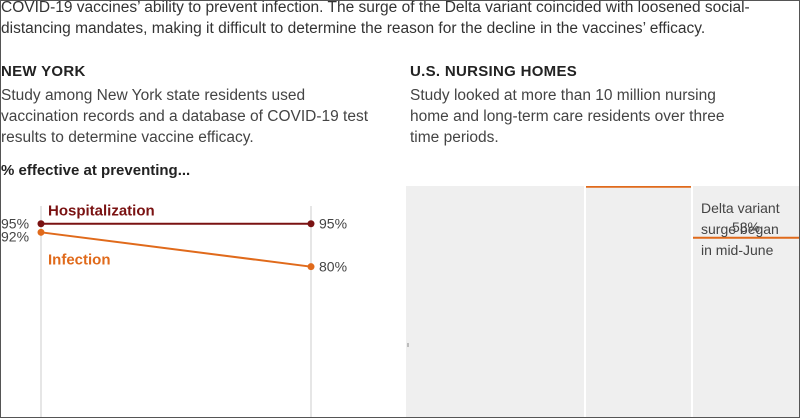 The height and width of the screenshot is (418, 800). What do you see at coordinates (737, 250) in the screenshot?
I see `delta-annotation-line: in mid-June` at bounding box center [737, 250].